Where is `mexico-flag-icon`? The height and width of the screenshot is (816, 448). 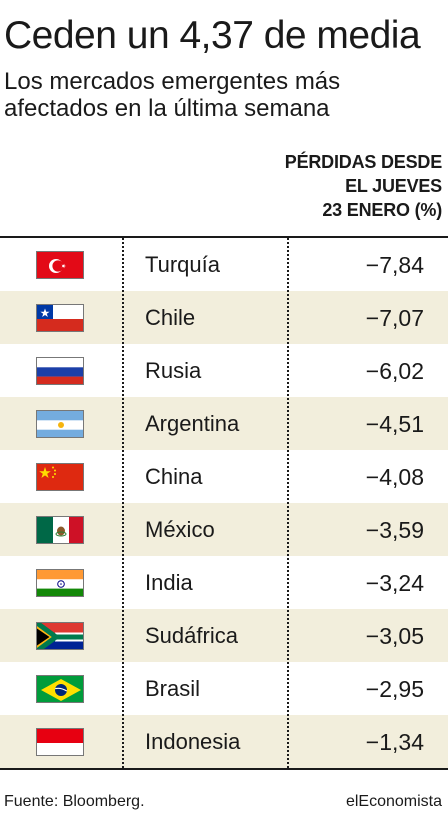 mexico-flag-icon is located at coordinates (60, 530).